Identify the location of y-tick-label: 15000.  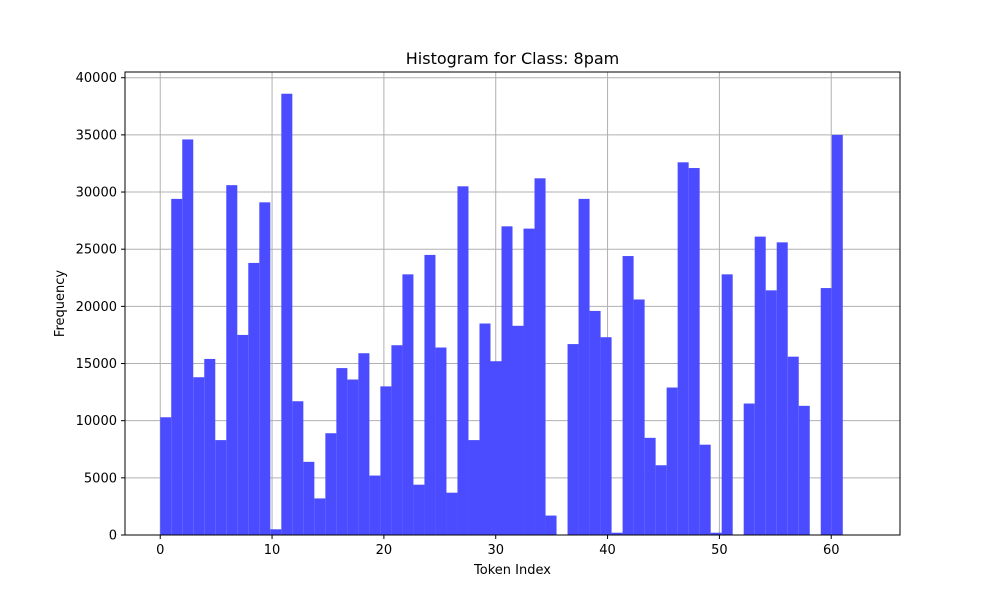
(96, 364).